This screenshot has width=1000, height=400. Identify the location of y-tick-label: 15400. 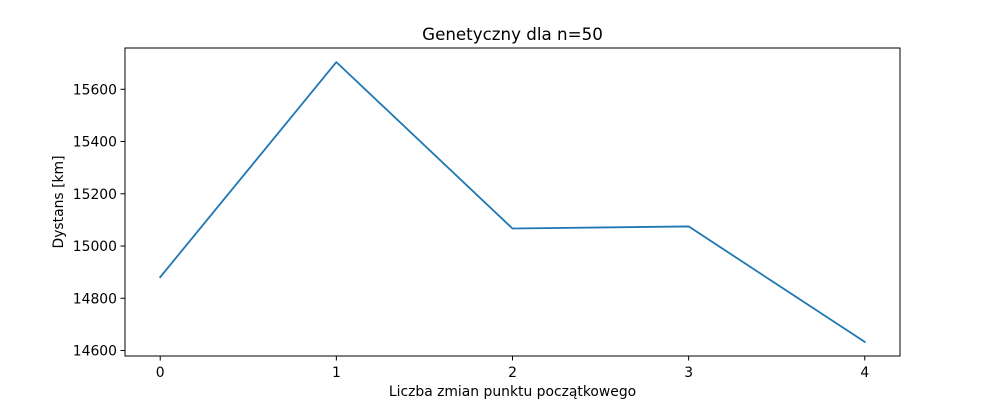
(95, 143).